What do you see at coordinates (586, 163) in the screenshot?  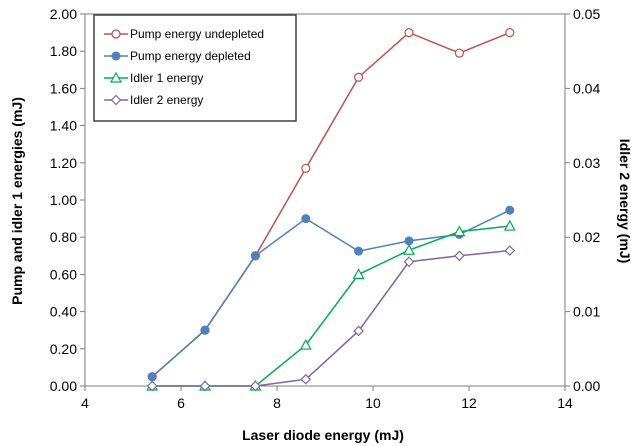 I see `y2-tick-label: 0.03` at bounding box center [586, 163].